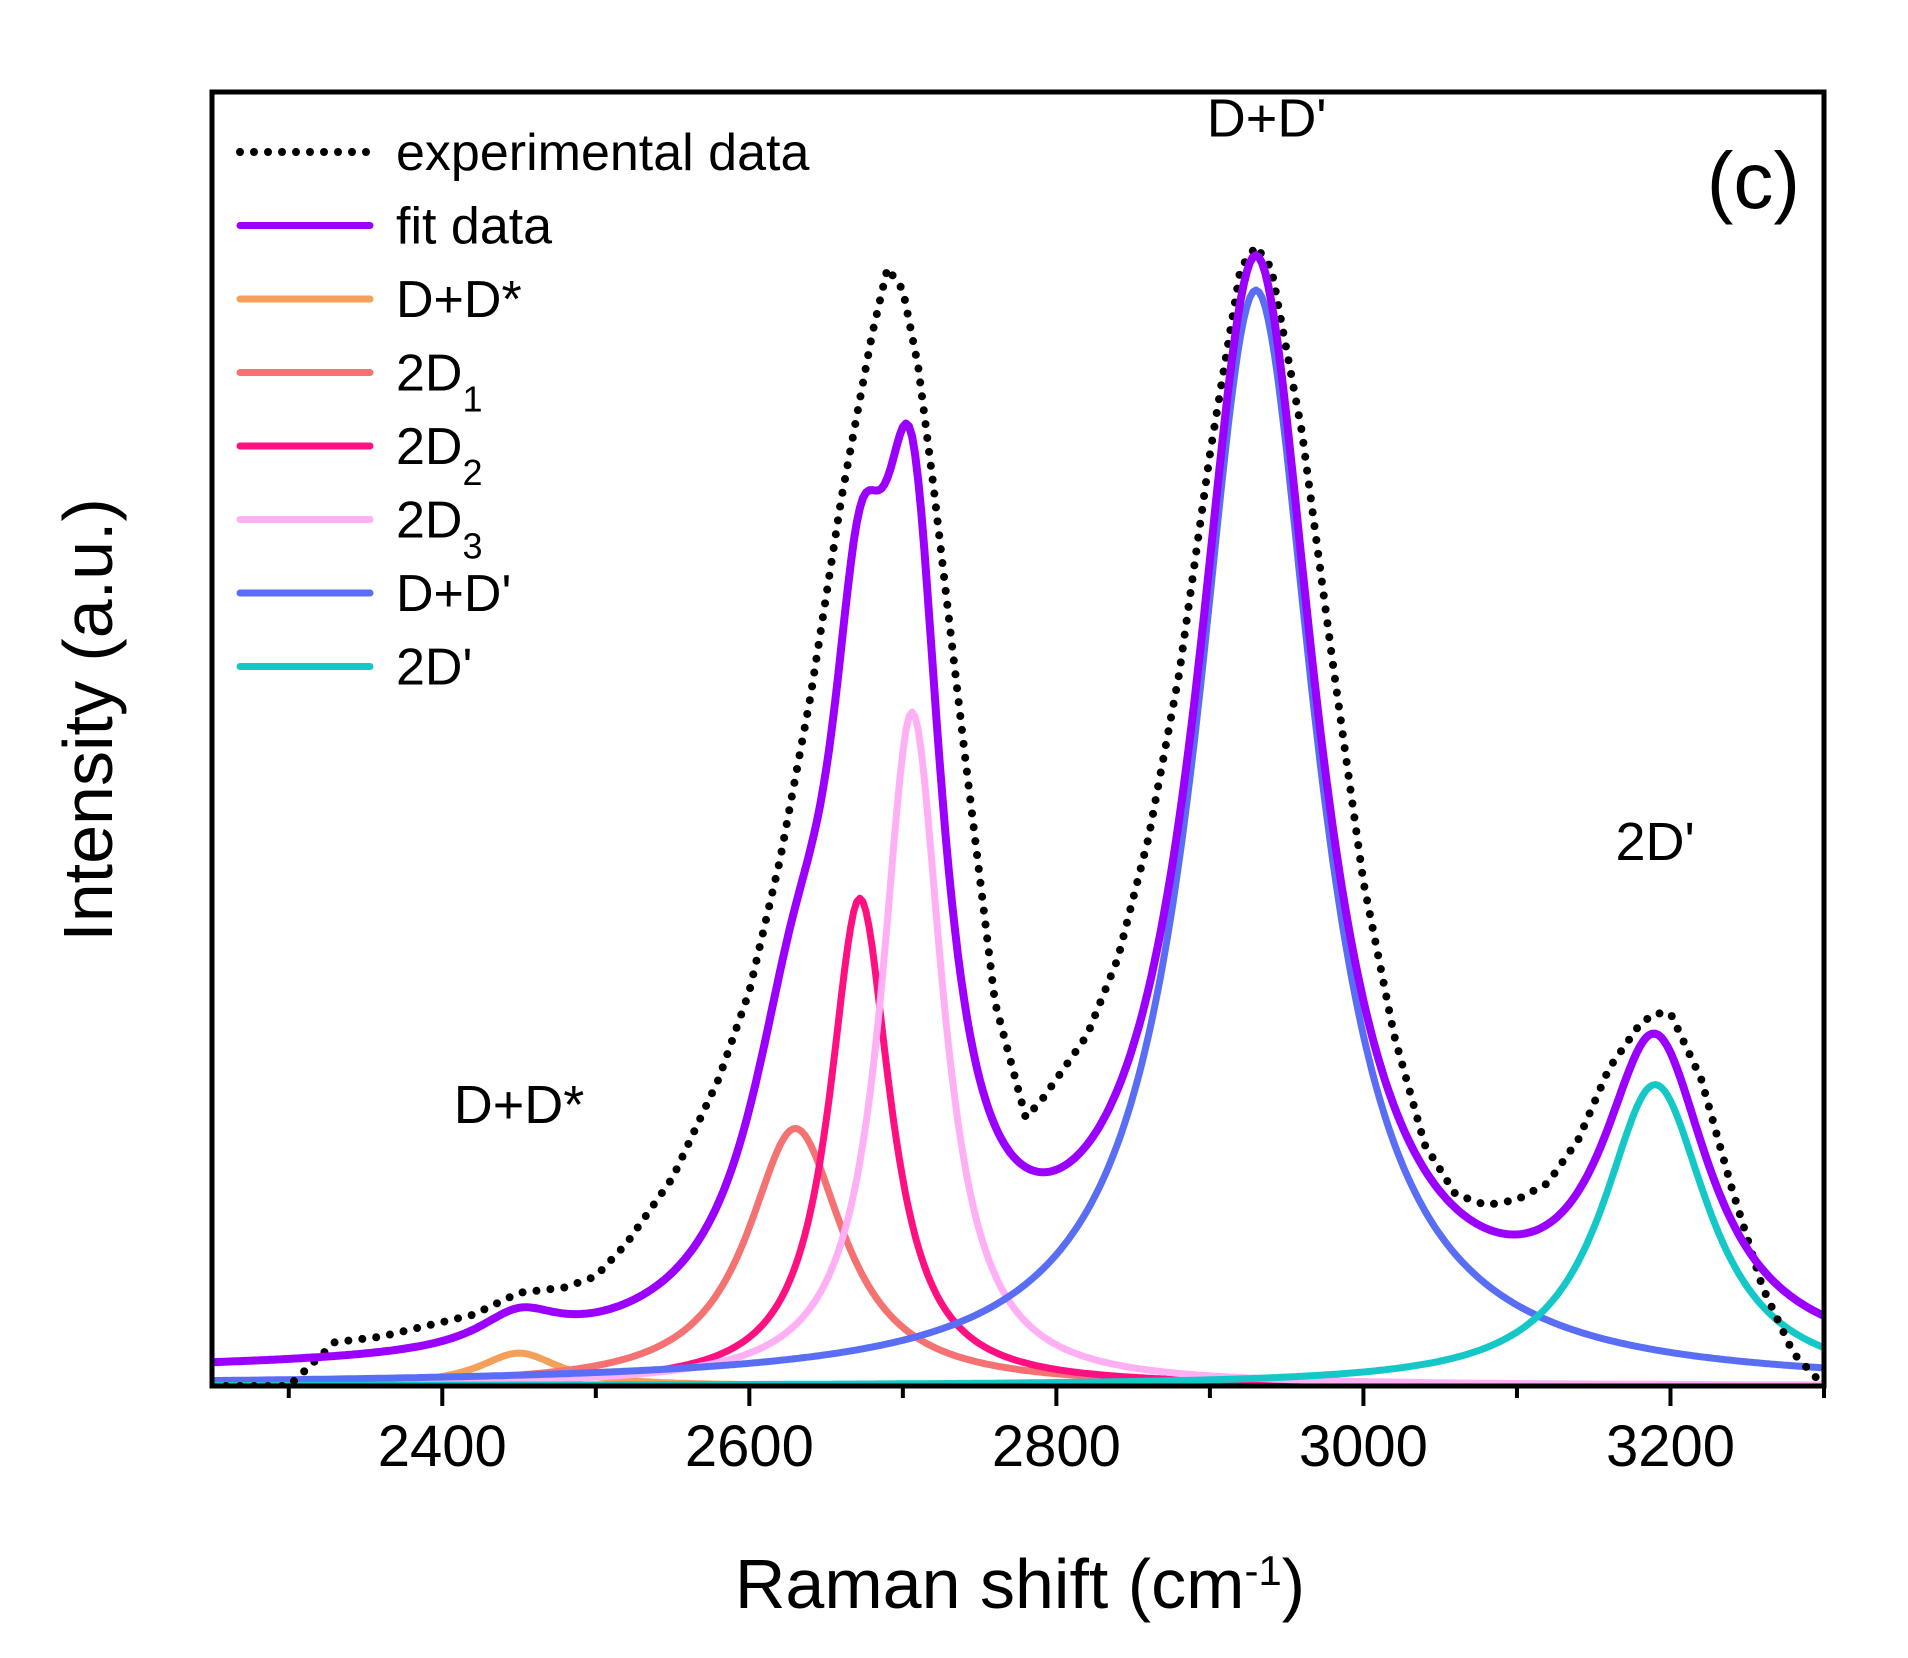  Describe the element at coordinates (1670, 1446) in the screenshot. I see `x-tick-label: 3200` at that location.